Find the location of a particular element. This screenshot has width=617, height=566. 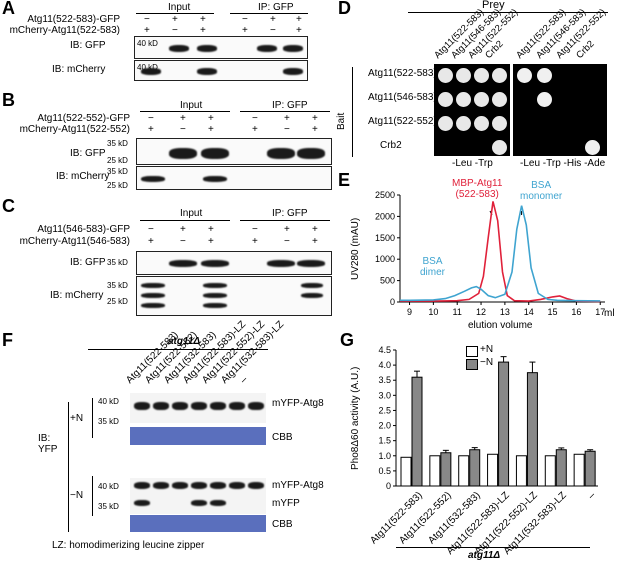

c-blot-mcherry is located at coordinates (234, 296).